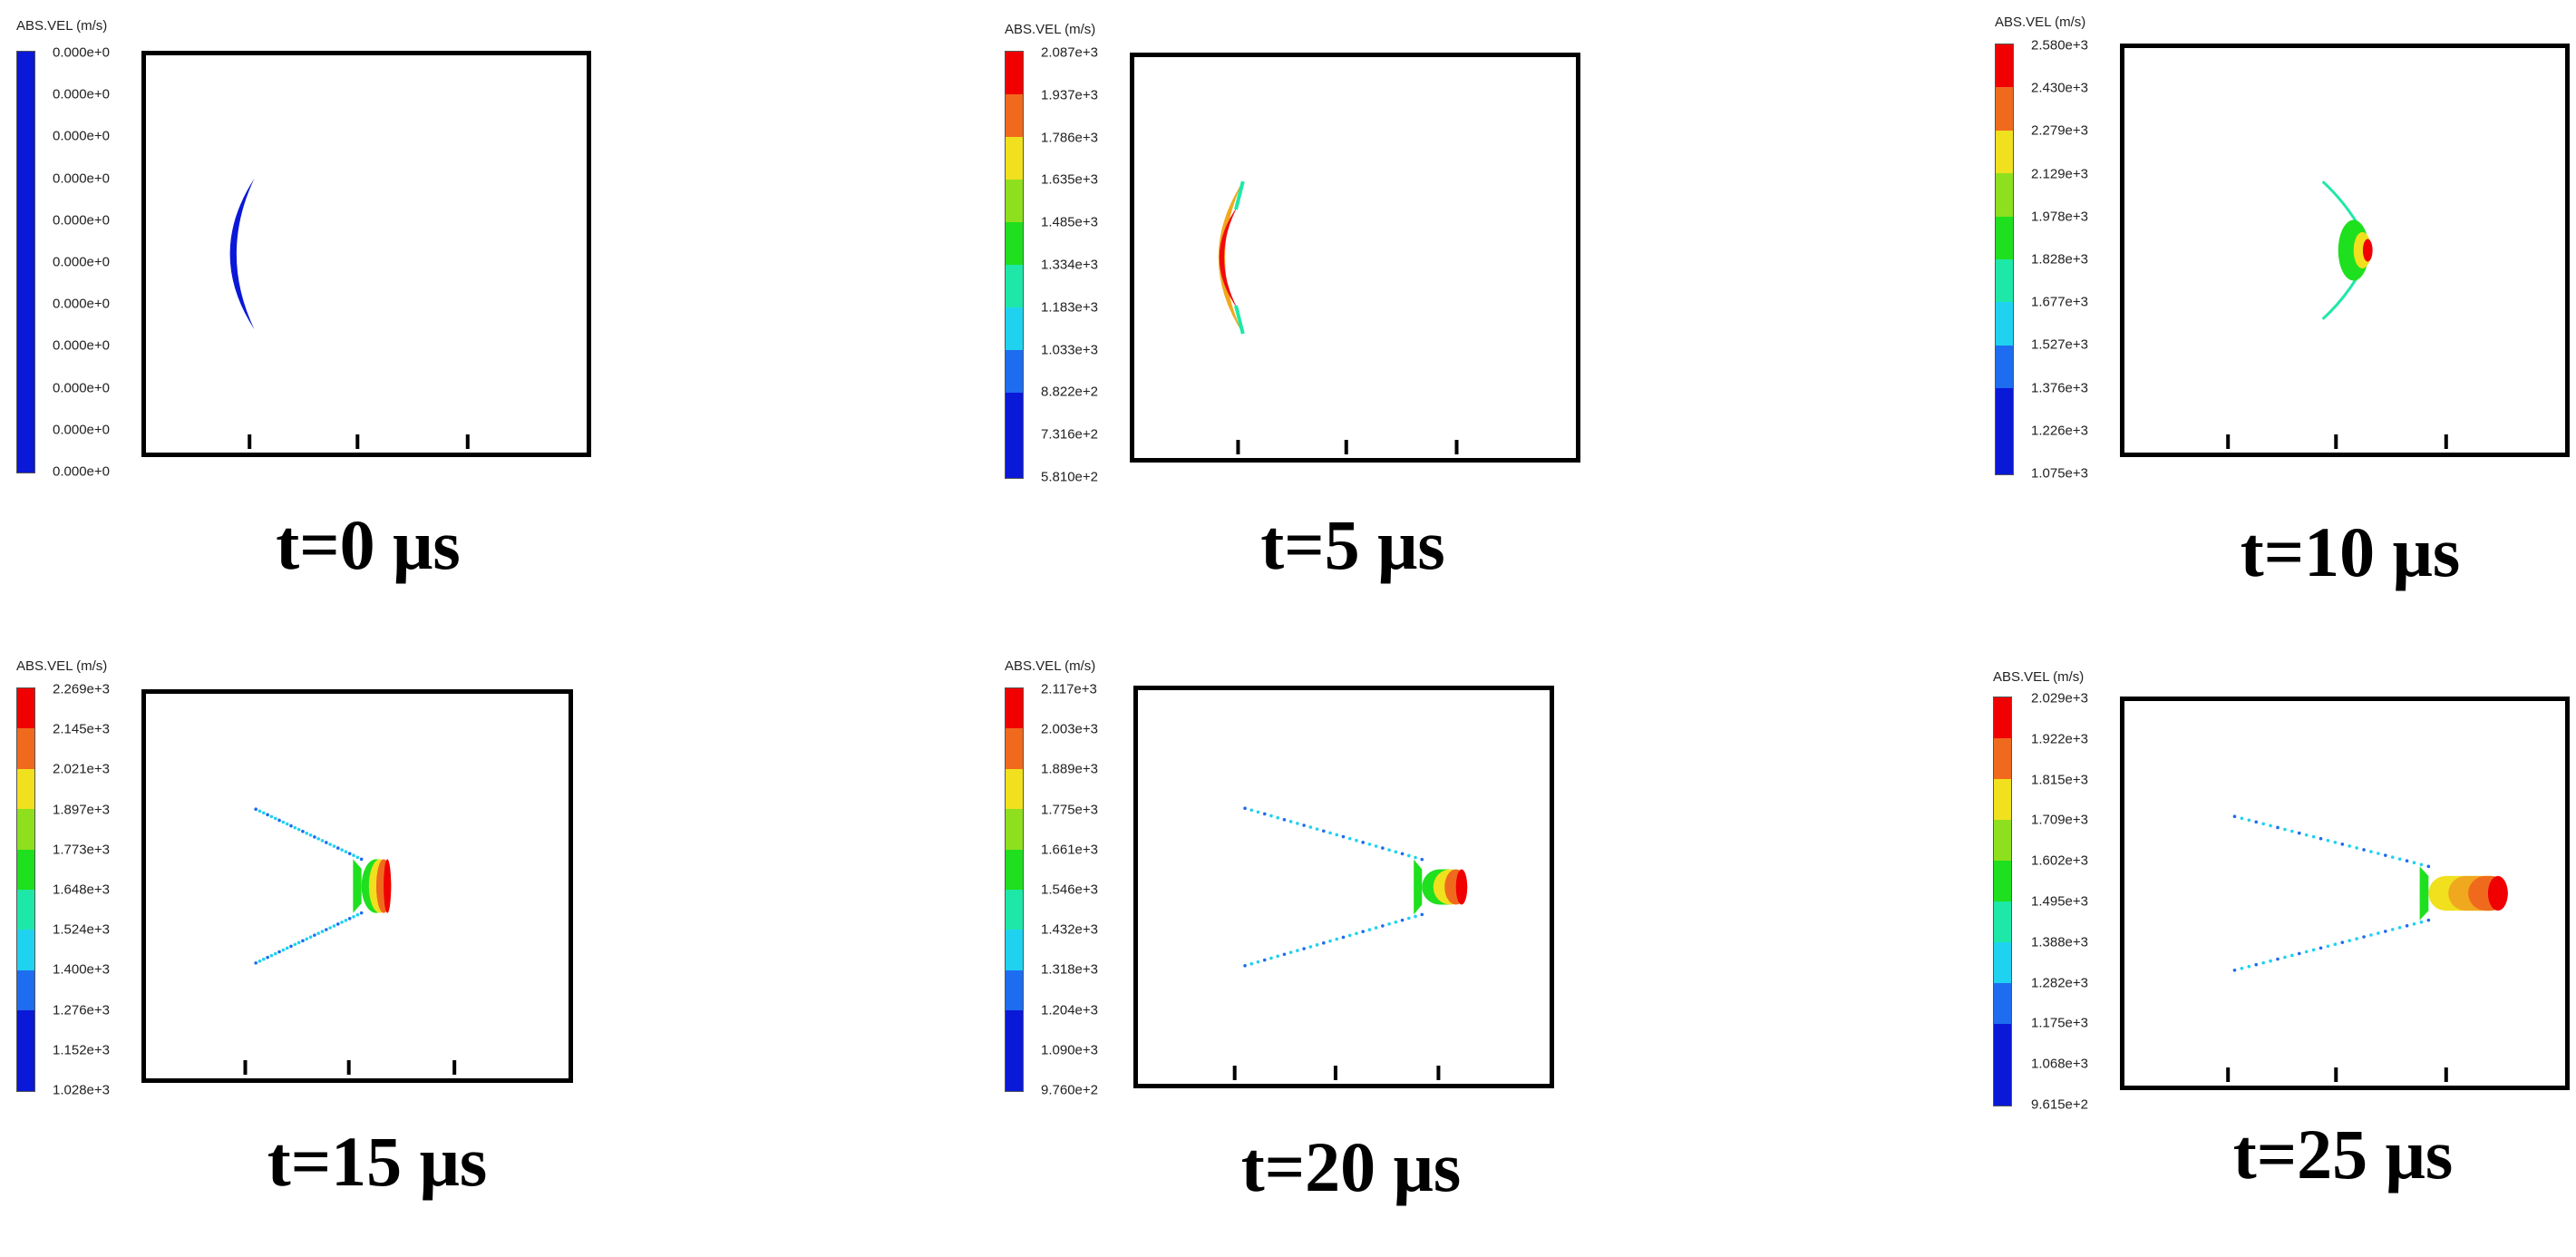 This screenshot has height=1257, width=2576. What do you see at coordinates (1069, 1050) in the screenshot?
I see `colorbar-tick-label: 1.090e+3` at bounding box center [1069, 1050].